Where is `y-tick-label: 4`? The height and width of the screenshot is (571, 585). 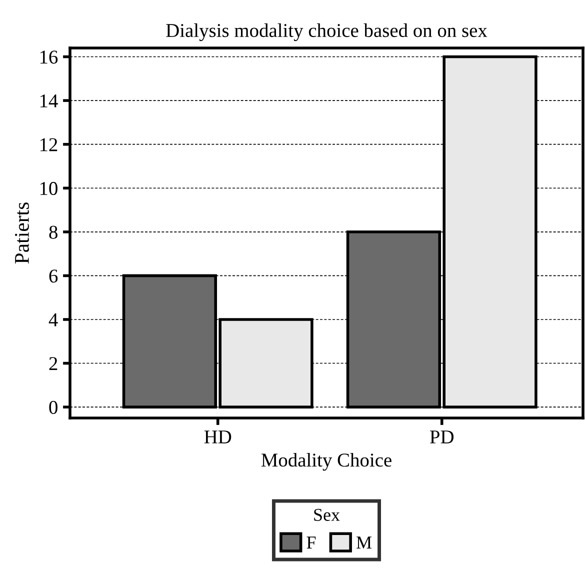
y-tick-label: 4 is located at coordinates (53, 319).